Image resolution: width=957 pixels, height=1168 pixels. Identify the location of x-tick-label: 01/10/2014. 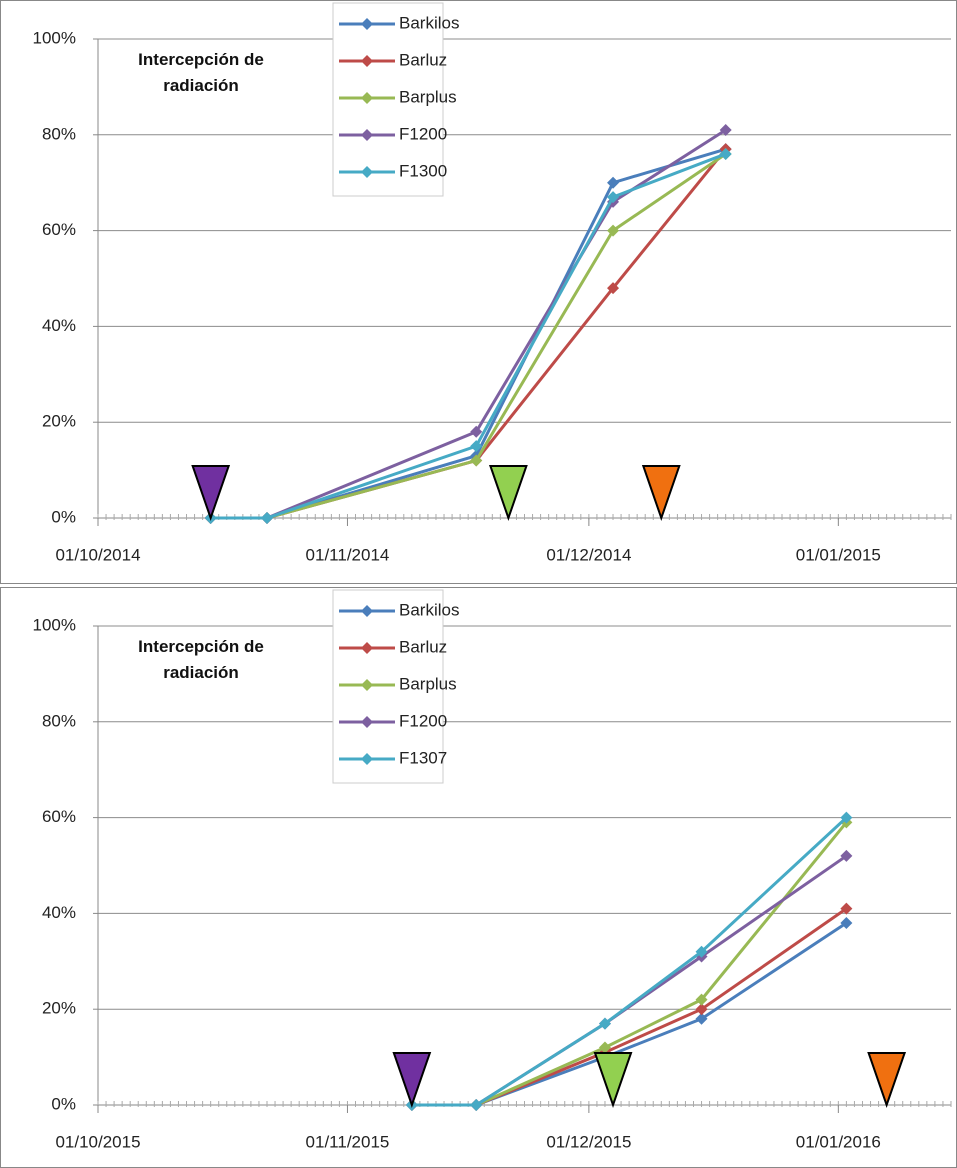
(97, 554).